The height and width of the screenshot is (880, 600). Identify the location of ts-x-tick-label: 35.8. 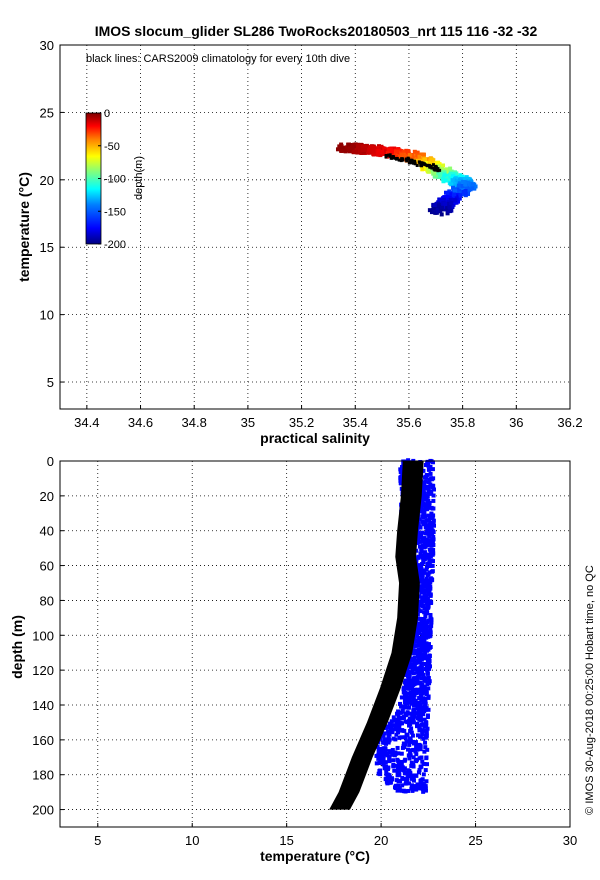
(462, 422).